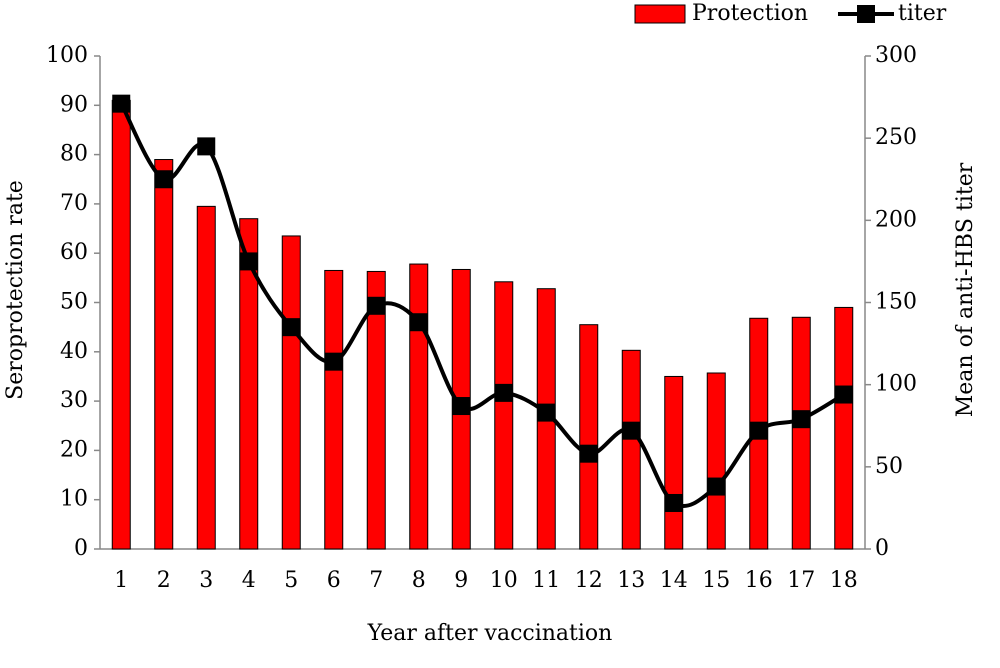 The width and height of the screenshot is (1000, 668). Describe the element at coordinates (896, 55) in the screenshot. I see `y2-tick-label: 300` at that location.